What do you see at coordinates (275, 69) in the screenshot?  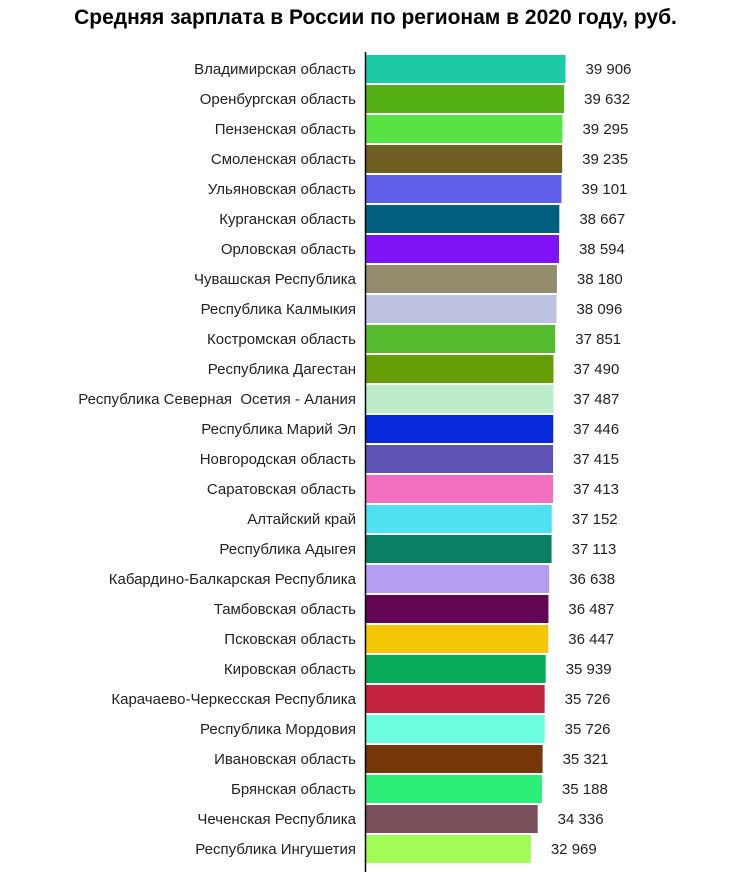 I see `category-label: Владимирская область` at bounding box center [275, 69].